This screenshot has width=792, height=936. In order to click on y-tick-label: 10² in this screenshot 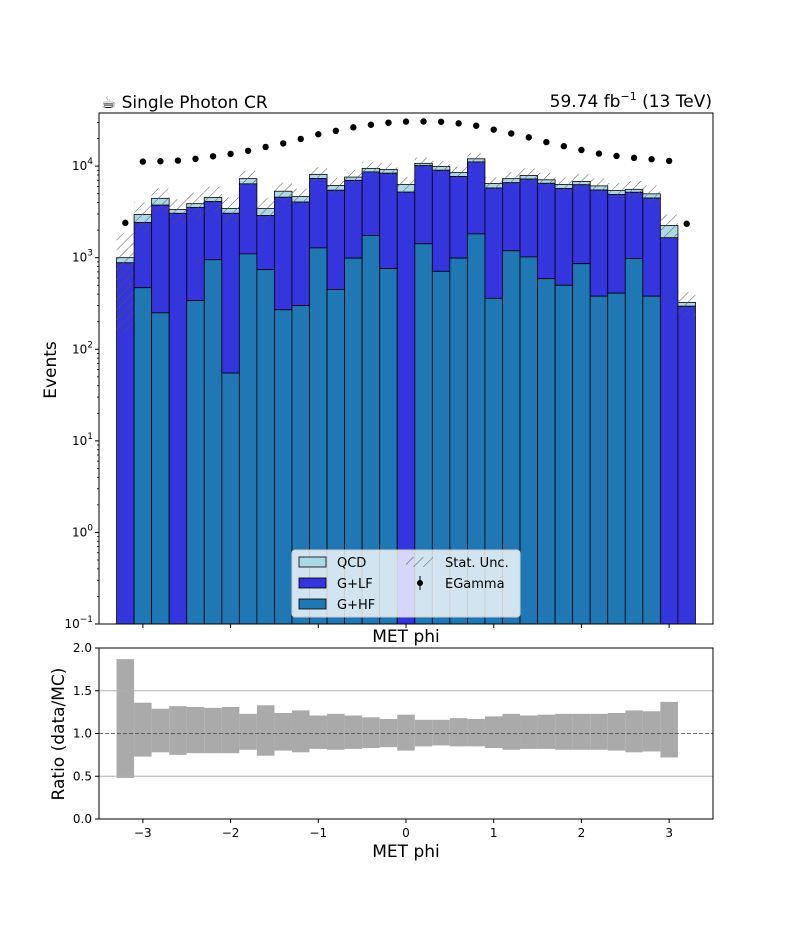, I will do `click(82, 348)`.